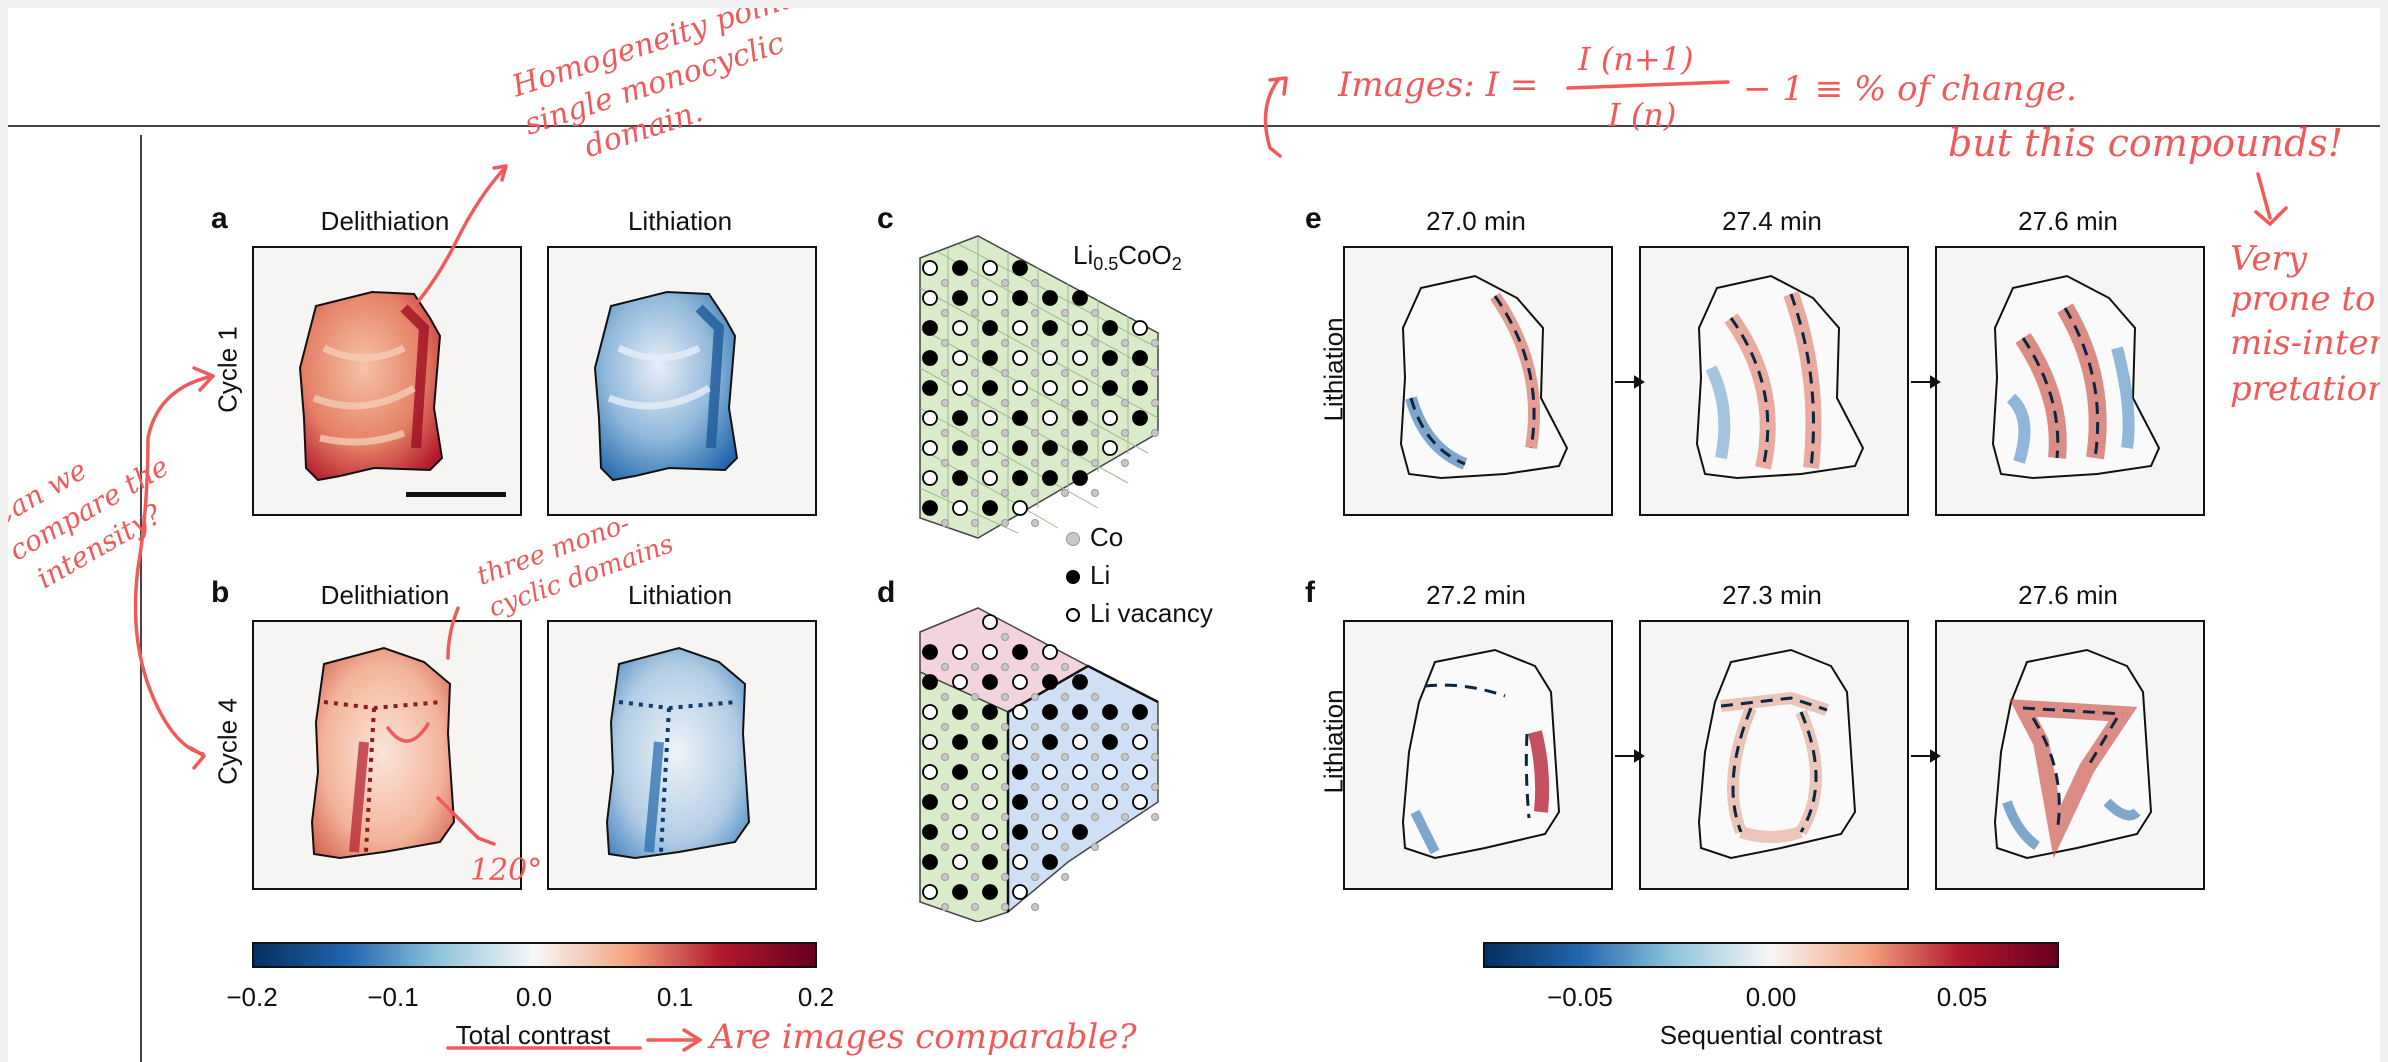 This screenshot has height=1062, width=2388. I want to click on left-divider, so click(141, 598).